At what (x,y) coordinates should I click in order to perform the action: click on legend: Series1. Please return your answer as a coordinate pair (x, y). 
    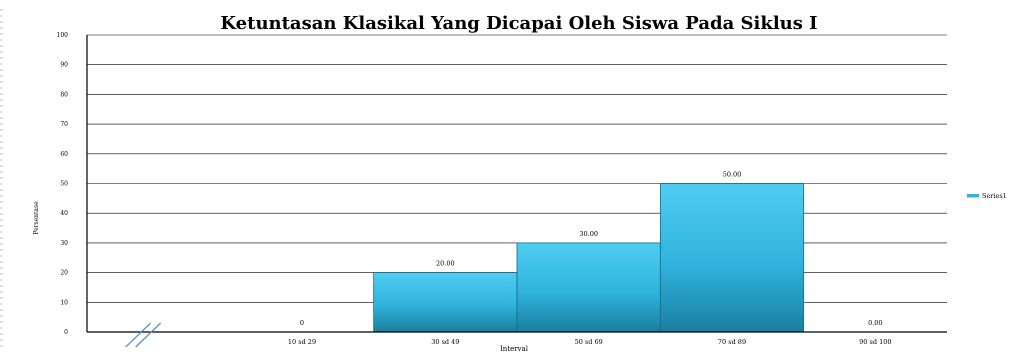
    Looking at the image, I should click on (987, 196).